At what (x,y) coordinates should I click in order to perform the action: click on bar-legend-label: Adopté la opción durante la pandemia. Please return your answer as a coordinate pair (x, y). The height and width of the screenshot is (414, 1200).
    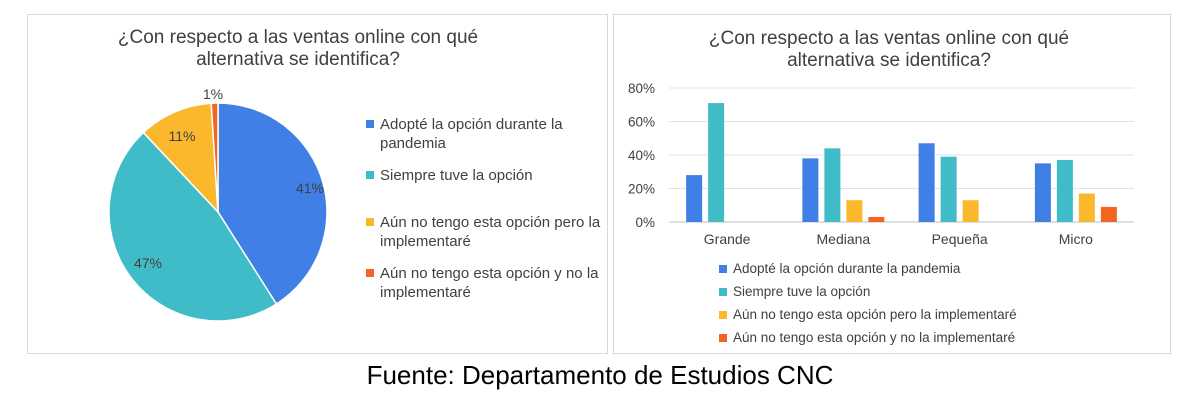
    Looking at the image, I should click on (847, 268).